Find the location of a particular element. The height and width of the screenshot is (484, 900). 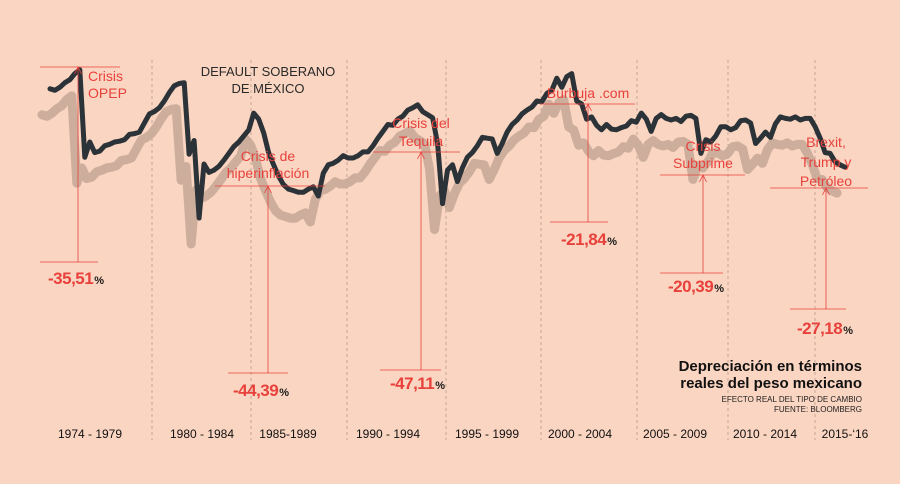

period-label: 1985-1989 is located at coordinates (288, 434).